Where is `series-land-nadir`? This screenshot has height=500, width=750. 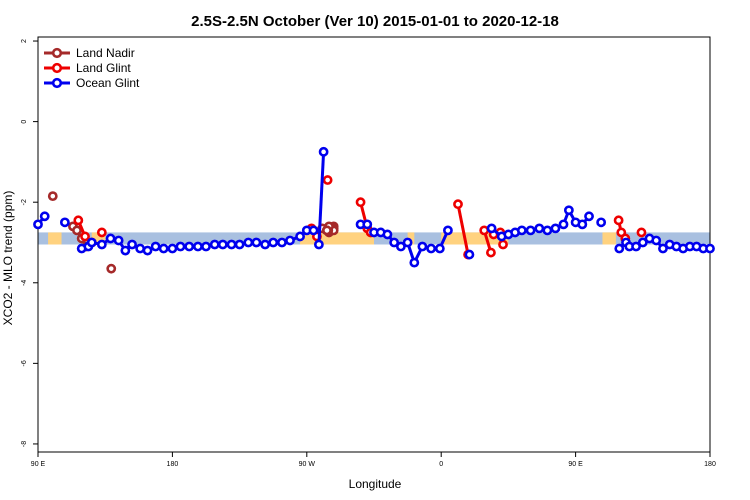
series-land-nadir is located at coordinates (193, 232).